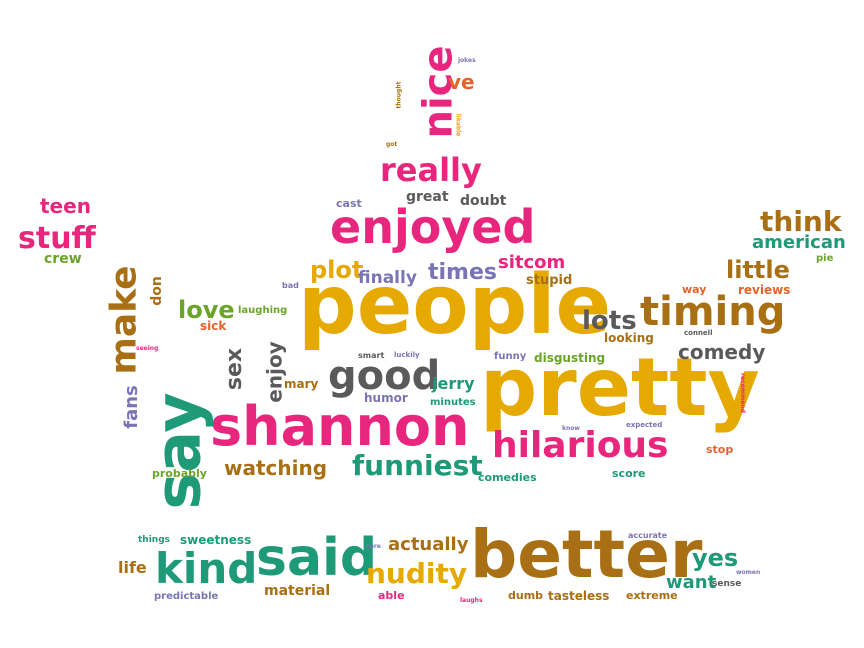 Image resolution: width=864 pixels, height=648 pixels. I want to click on word-say: say, so click(178, 451).